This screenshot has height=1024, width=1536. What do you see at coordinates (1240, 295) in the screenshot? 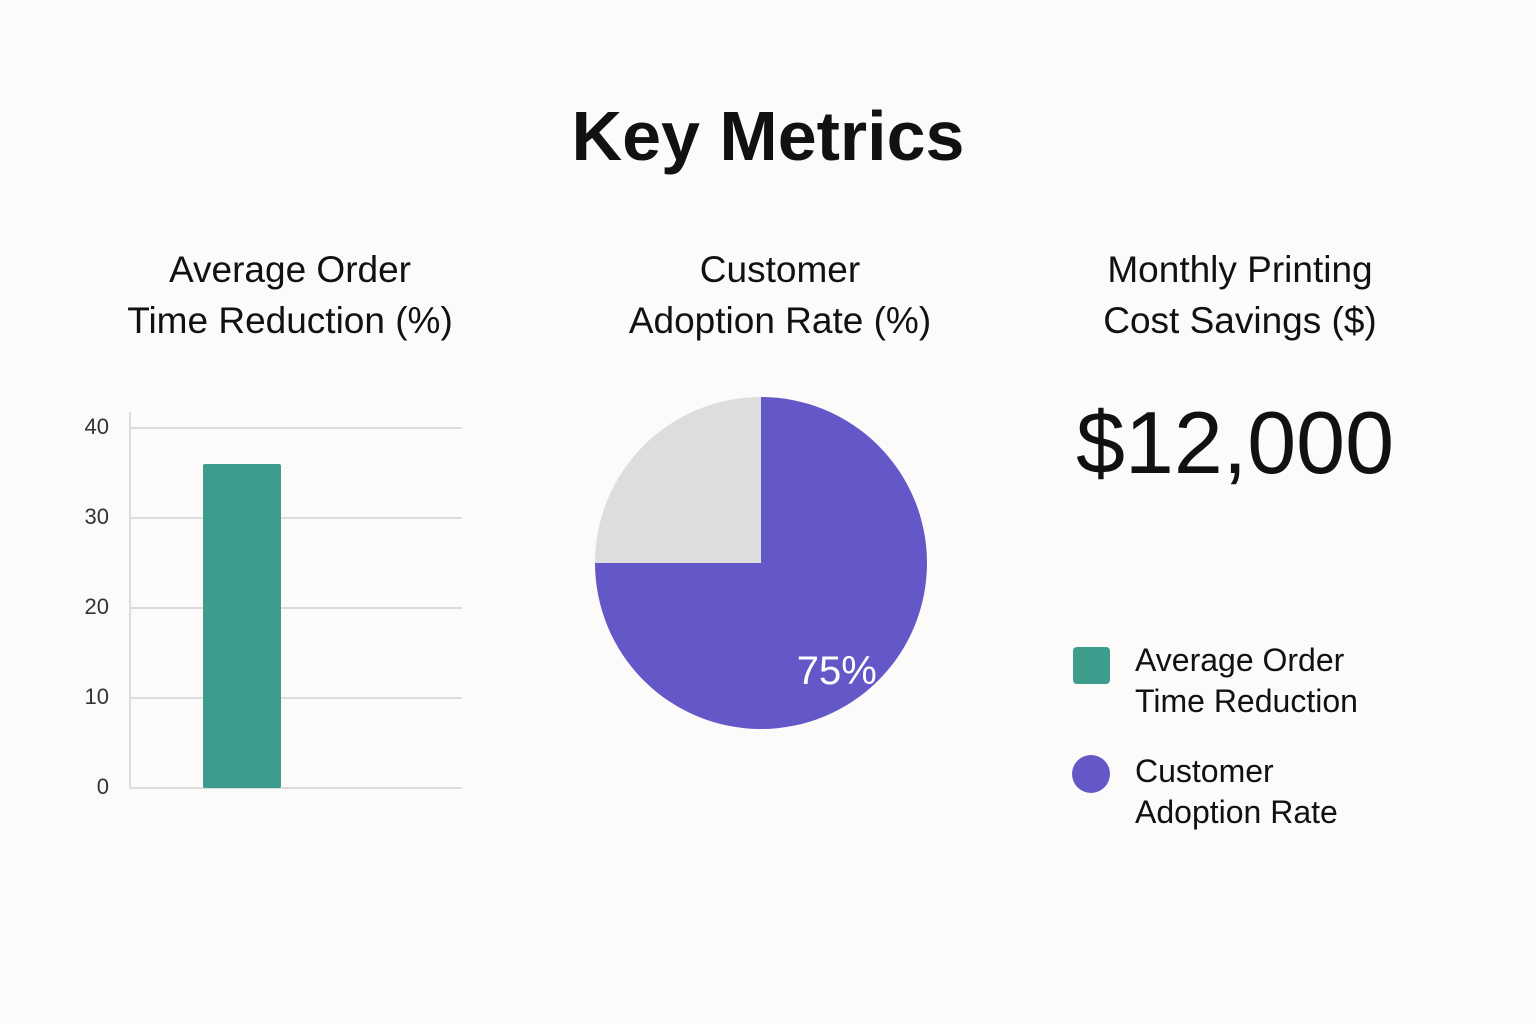
I see `panel-title: Monthly Printing Cost Savings ($)` at bounding box center [1240, 295].